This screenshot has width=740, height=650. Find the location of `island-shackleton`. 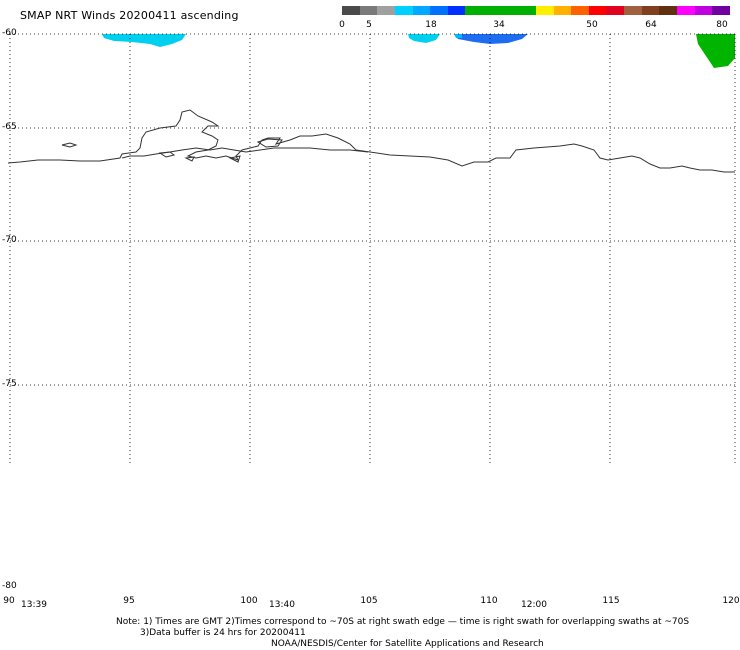

island-shackleton is located at coordinates (234, 159).